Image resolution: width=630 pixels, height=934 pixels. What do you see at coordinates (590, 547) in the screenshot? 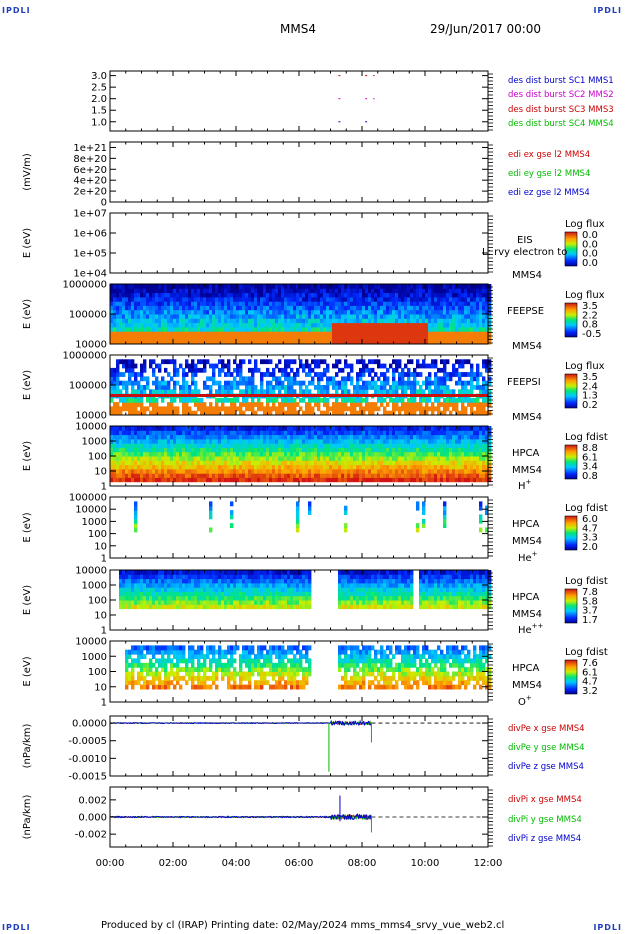
I see `hpca_he-colorbar-tick: 2.0` at bounding box center [590, 547].